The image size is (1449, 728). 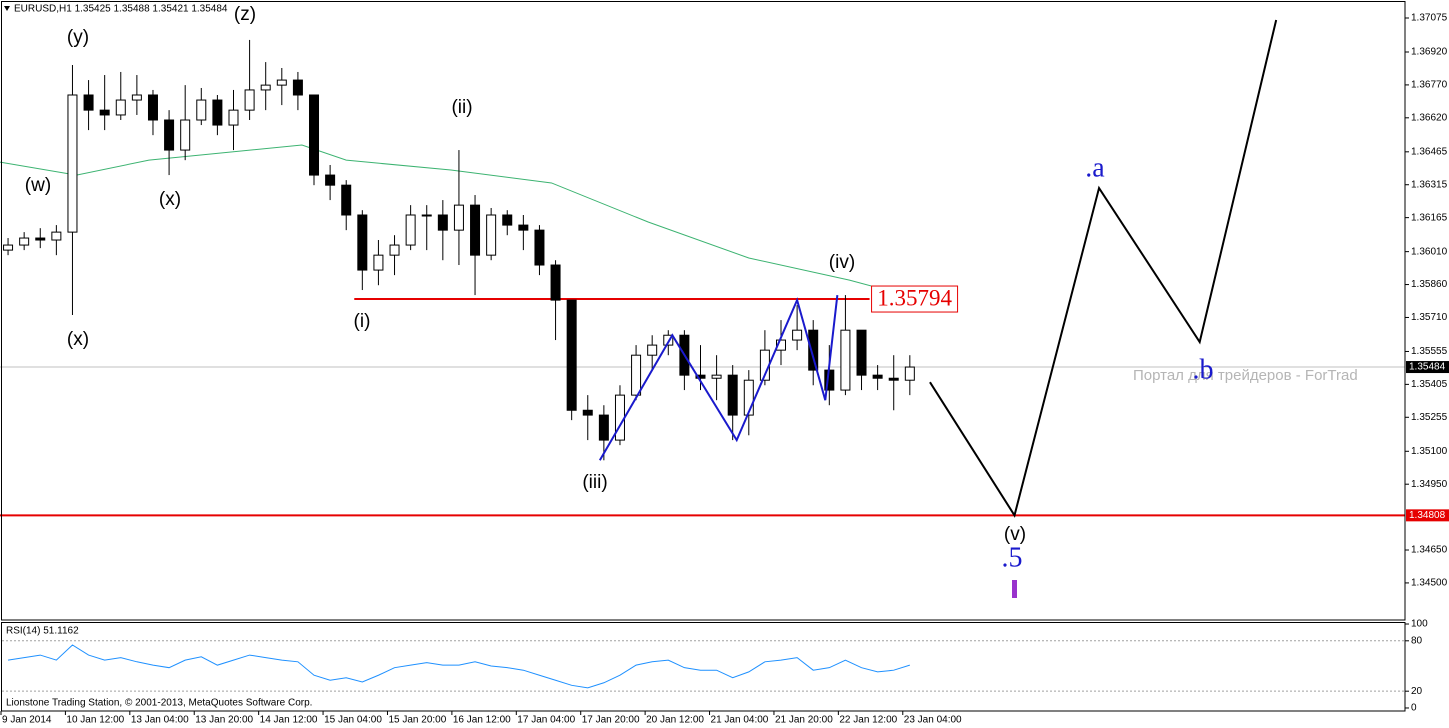 What do you see at coordinates (1419, 624) in the screenshot?
I see `y-tick-label: 100` at bounding box center [1419, 624].